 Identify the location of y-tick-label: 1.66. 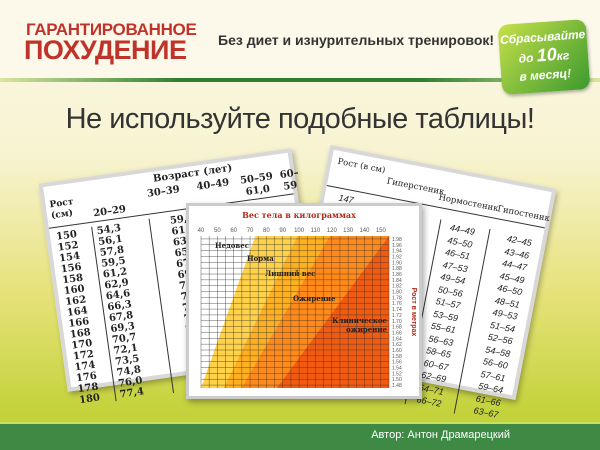
(397, 333).